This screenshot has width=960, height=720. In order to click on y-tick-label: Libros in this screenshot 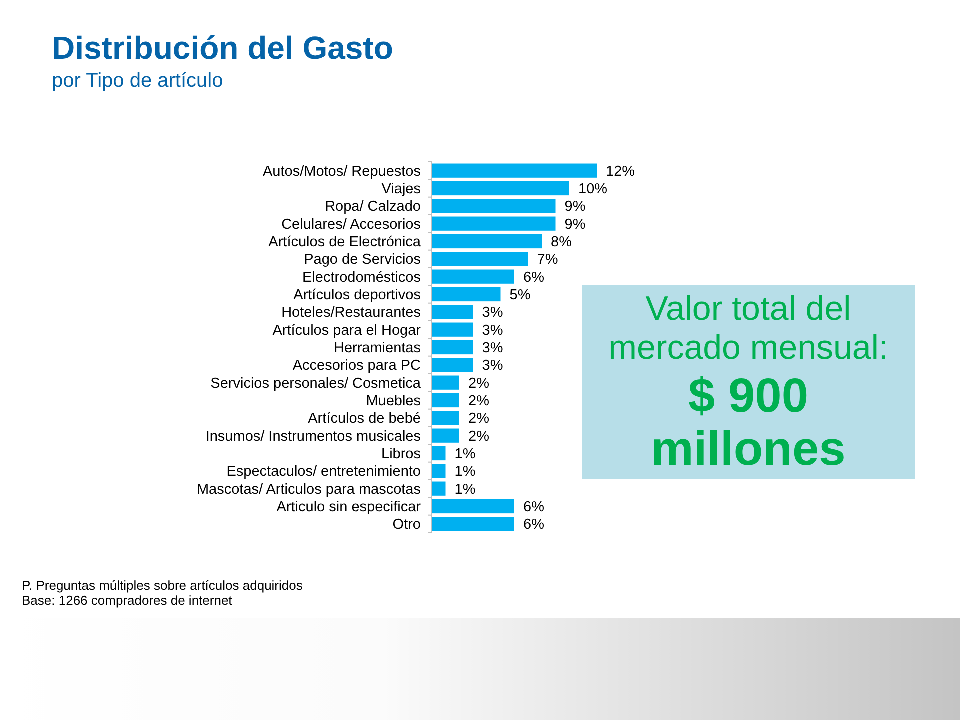, I will do `click(401, 454)`.